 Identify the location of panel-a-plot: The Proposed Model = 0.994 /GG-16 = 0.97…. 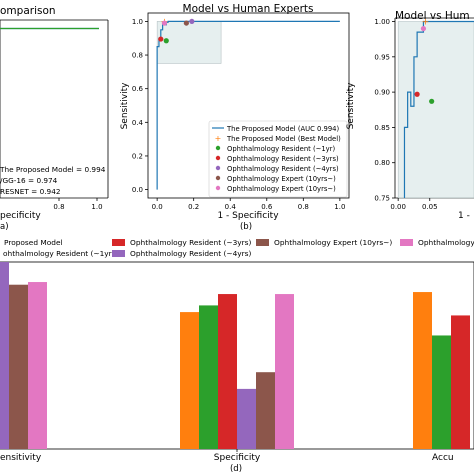
(54, 115).